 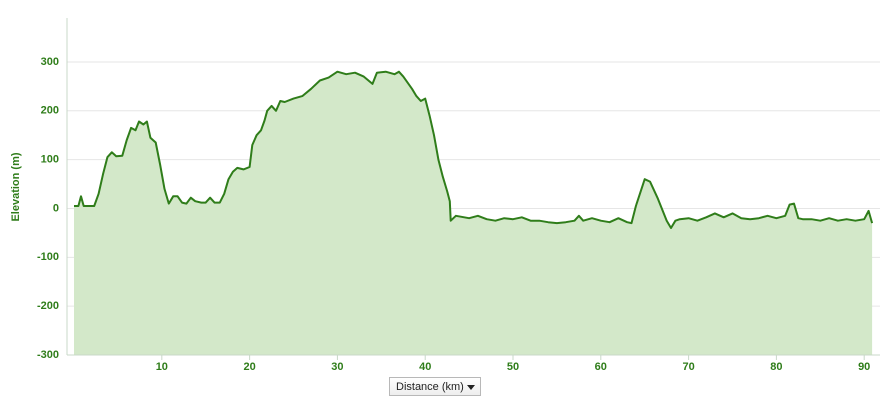 I want to click on x-tick-label: 30, so click(x=337, y=367).